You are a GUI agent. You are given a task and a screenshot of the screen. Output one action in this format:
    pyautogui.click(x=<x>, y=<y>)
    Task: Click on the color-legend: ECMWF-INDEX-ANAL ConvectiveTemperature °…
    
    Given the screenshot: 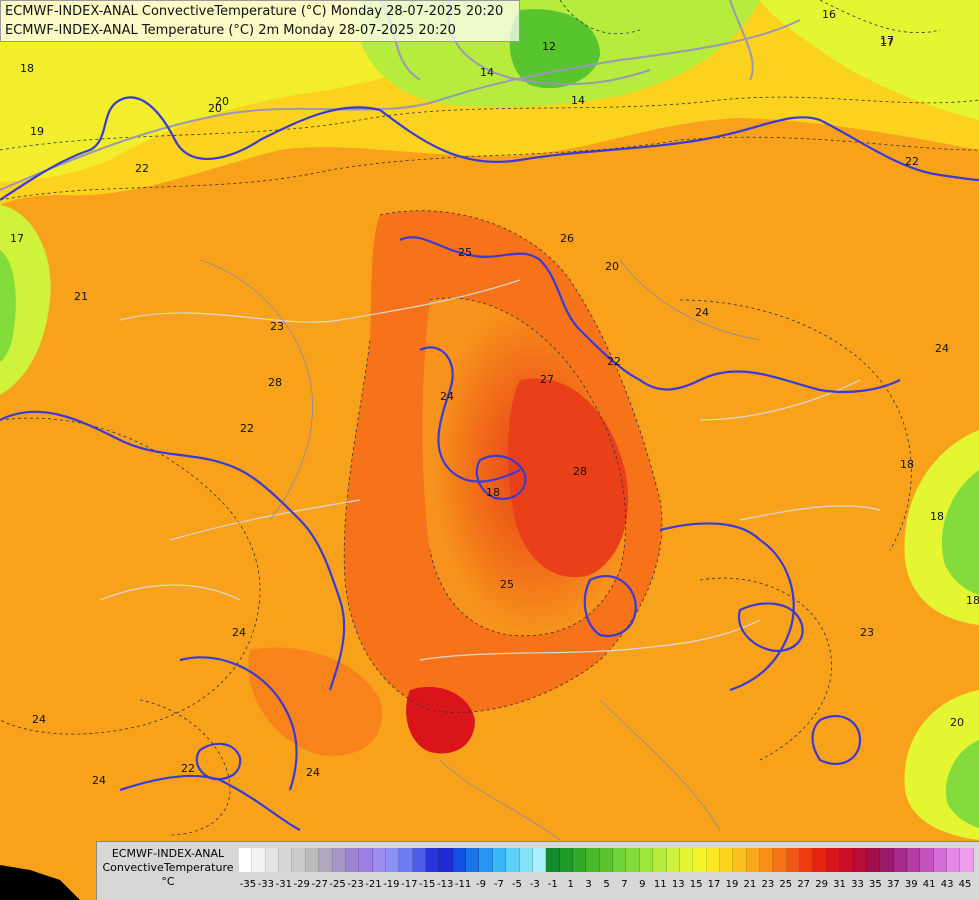 What is the action you would take?
    pyautogui.click(x=537, y=870)
    